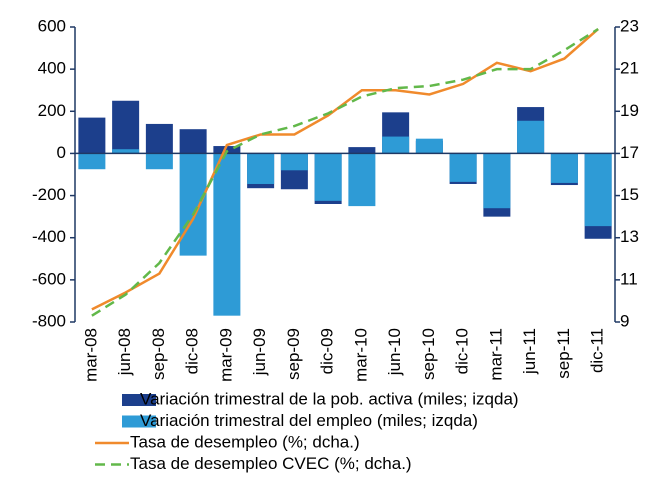 This screenshot has width=654, height=495. Describe the element at coordinates (360, 355) in the screenshot. I see `x-tick-label: mar-10` at that location.